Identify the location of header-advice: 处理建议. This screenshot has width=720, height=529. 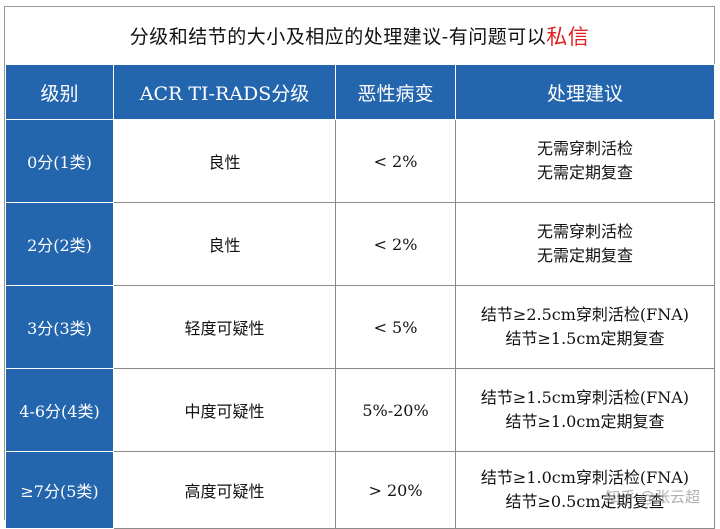
(585, 92).